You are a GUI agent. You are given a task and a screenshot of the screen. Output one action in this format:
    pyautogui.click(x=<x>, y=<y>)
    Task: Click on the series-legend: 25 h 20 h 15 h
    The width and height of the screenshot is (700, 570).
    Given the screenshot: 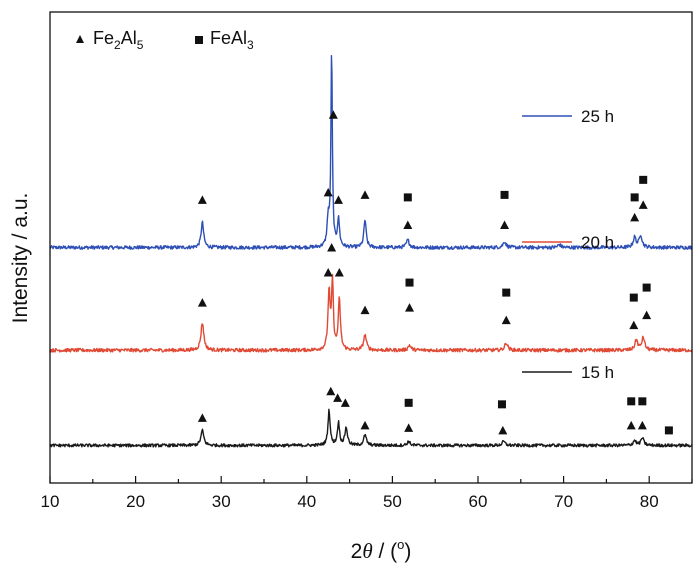 What is the action you would take?
    pyautogui.click(x=568, y=244)
    